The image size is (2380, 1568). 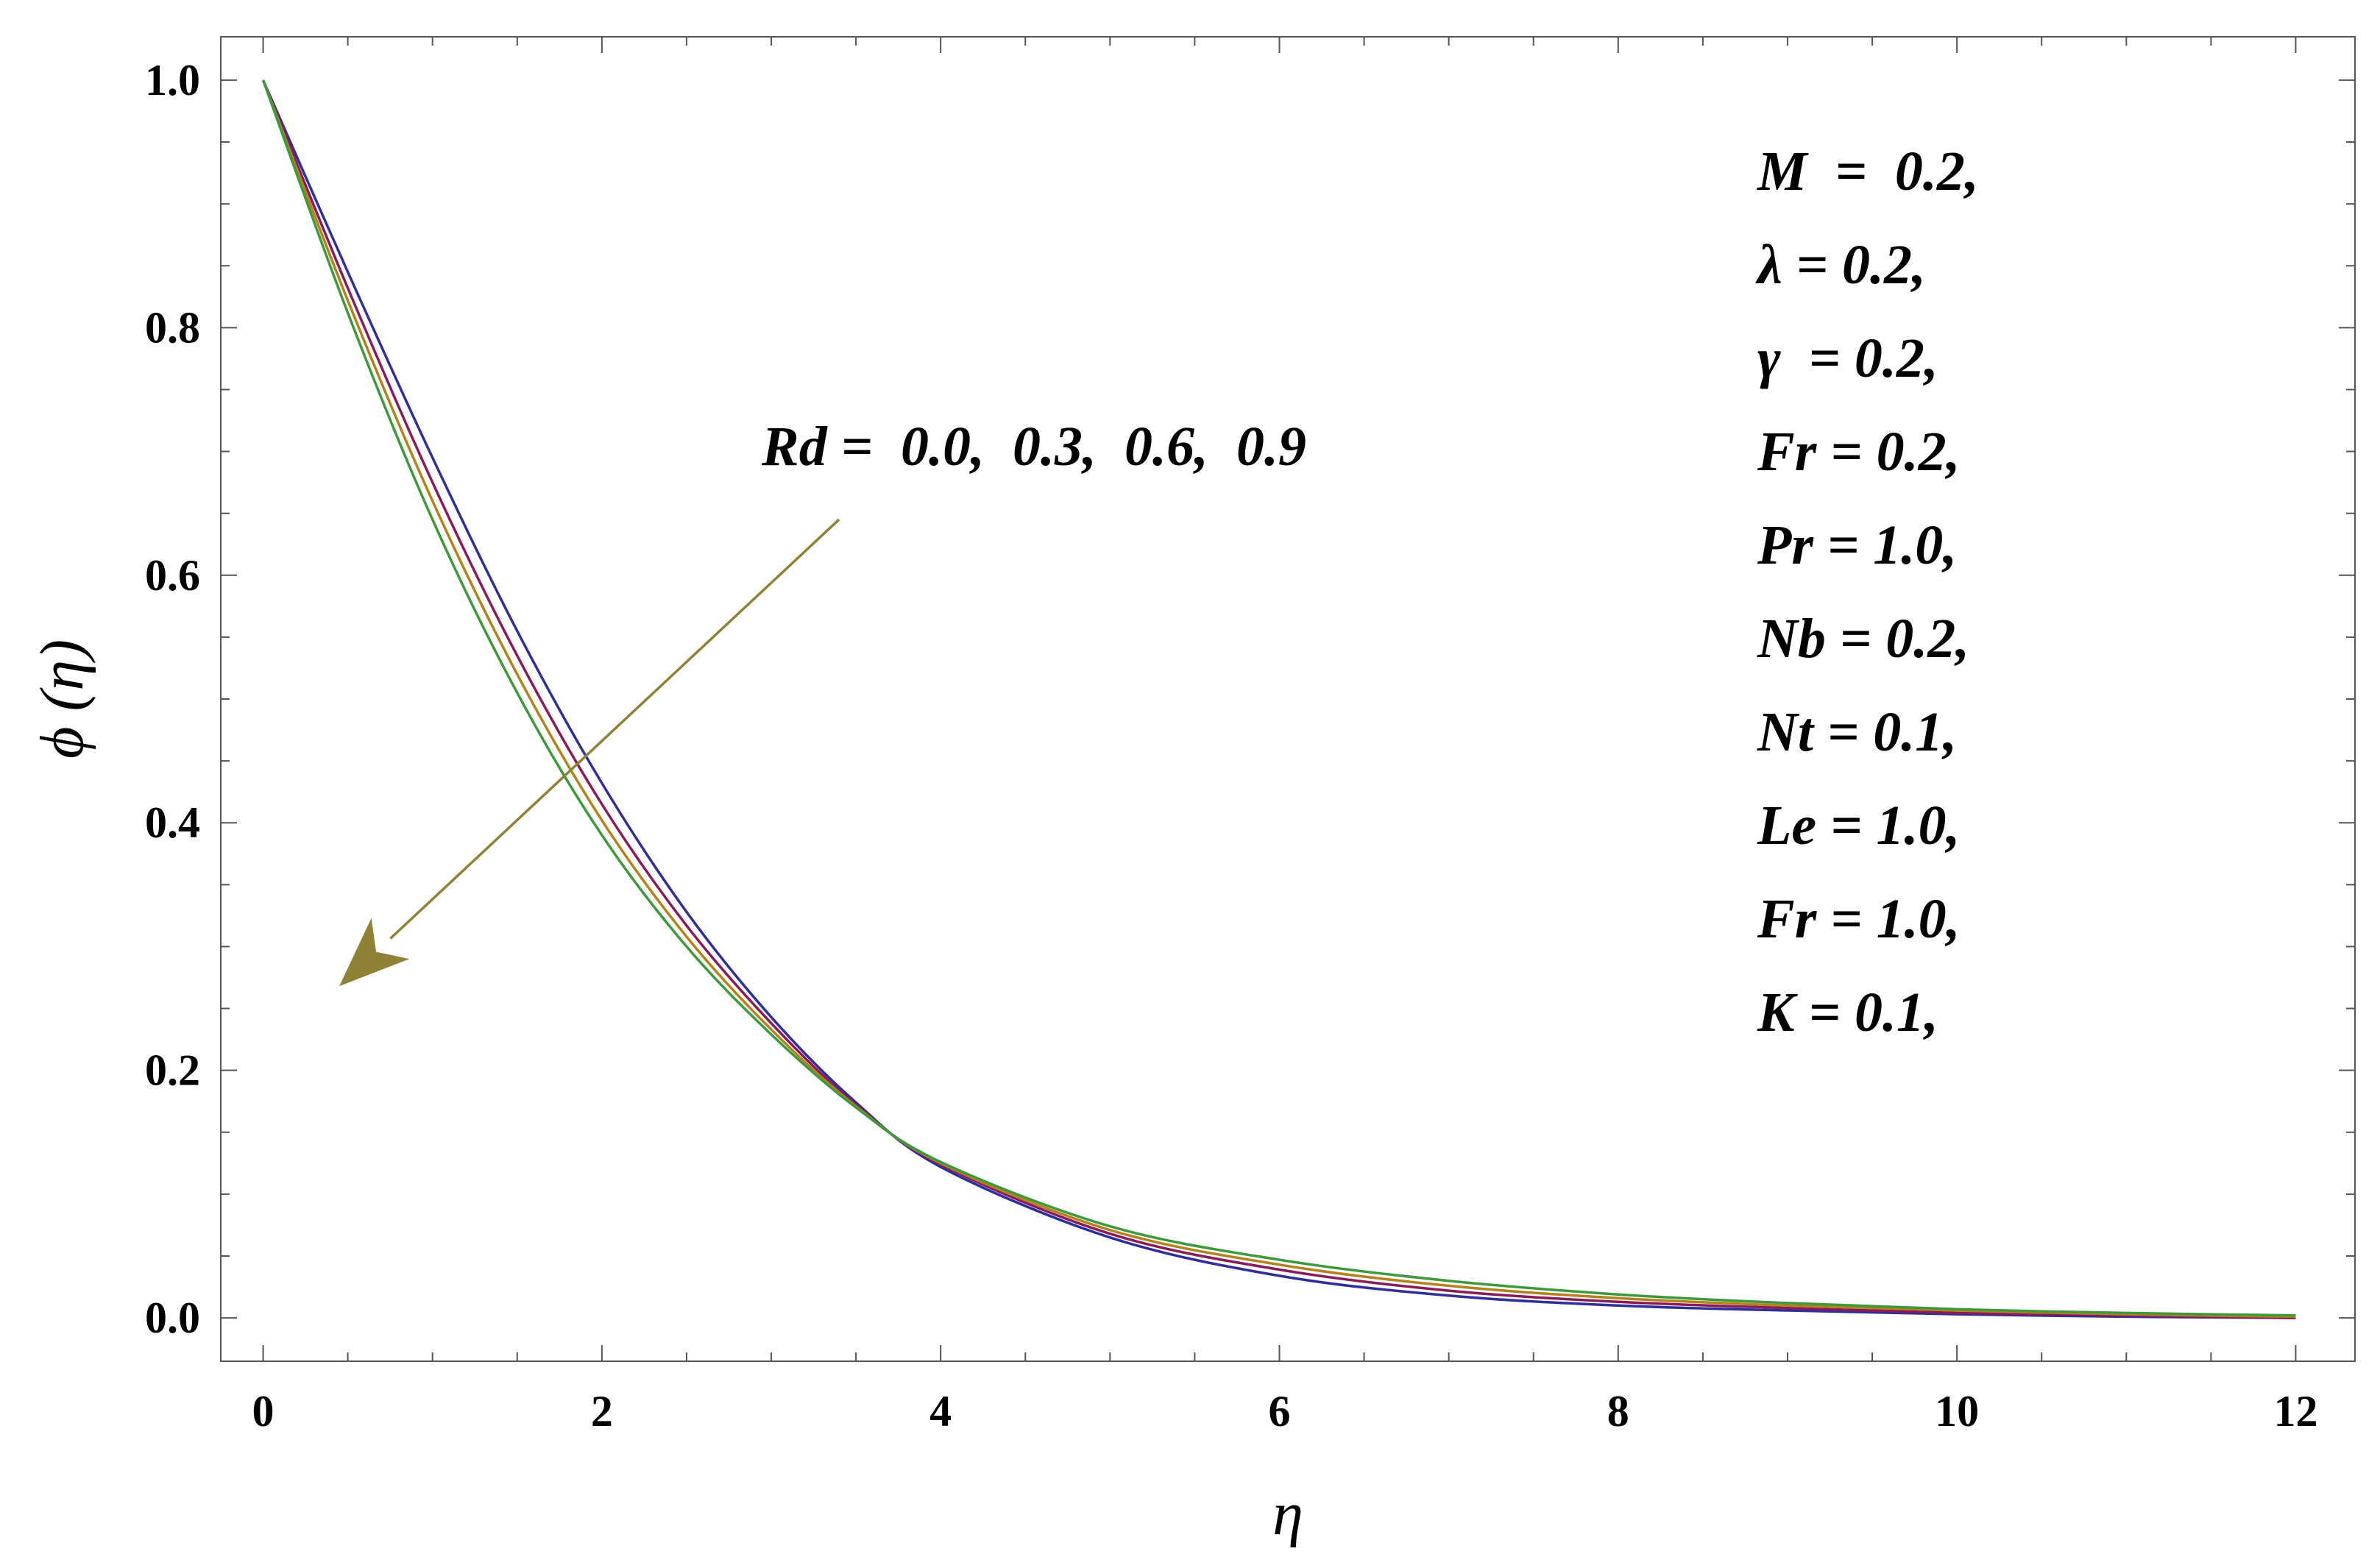 I want to click on param-m: M = 0.2,, so click(x=1868, y=171).